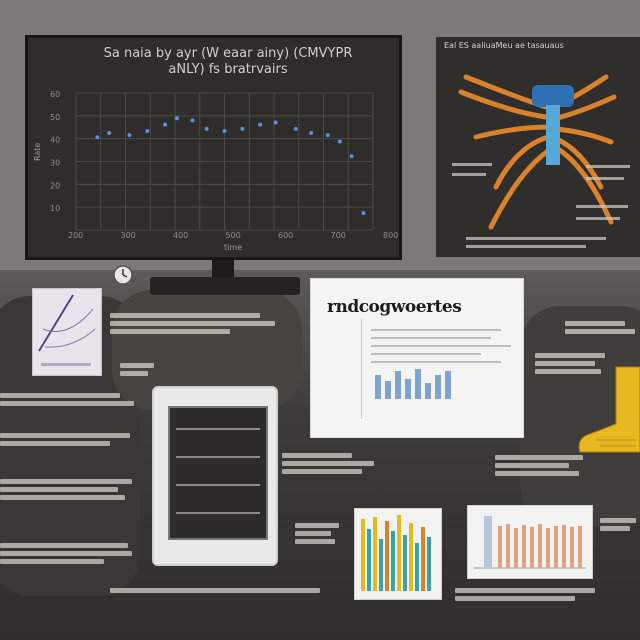 The image size is (640, 640). I want to click on chart-title-line2: aNLY) fs bratrvairs, so click(228, 69).